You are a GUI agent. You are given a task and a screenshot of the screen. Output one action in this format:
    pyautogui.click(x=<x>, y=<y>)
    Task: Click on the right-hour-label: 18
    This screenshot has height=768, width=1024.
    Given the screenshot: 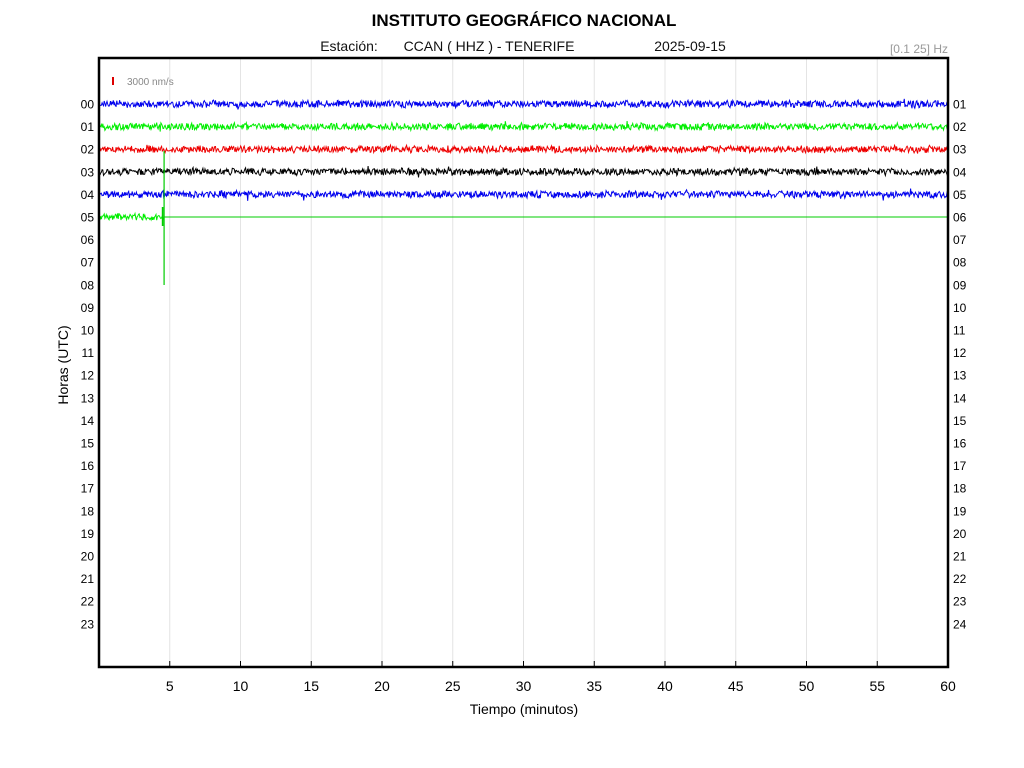 What is the action you would take?
    pyautogui.click(x=960, y=489)
    